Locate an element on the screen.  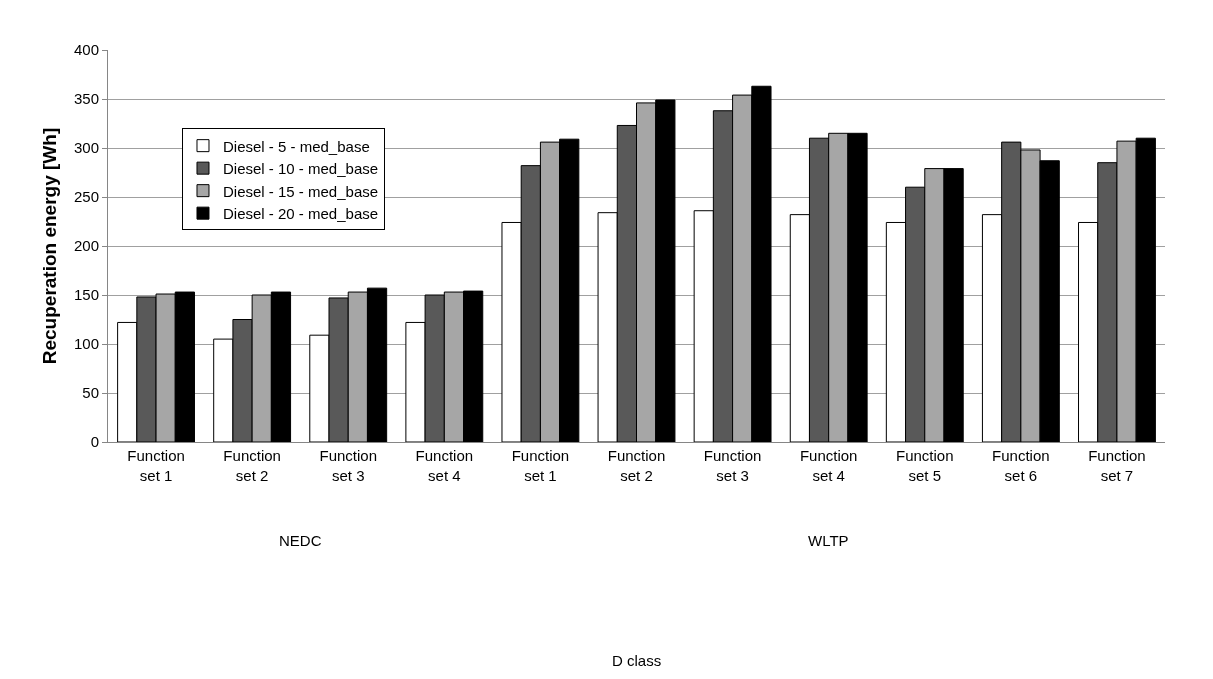
x-tick-label: Function set 5 is located at coordinates (925, 465).